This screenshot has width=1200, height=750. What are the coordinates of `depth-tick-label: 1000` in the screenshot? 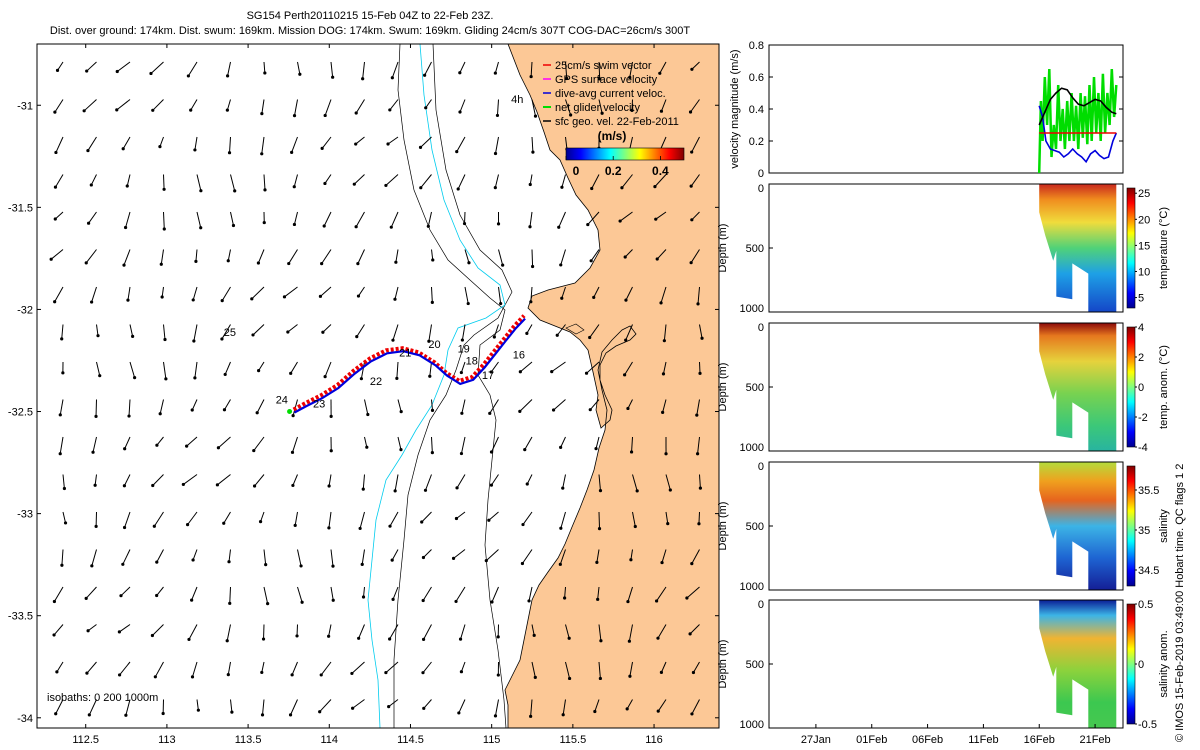 It's located at (752, 448).